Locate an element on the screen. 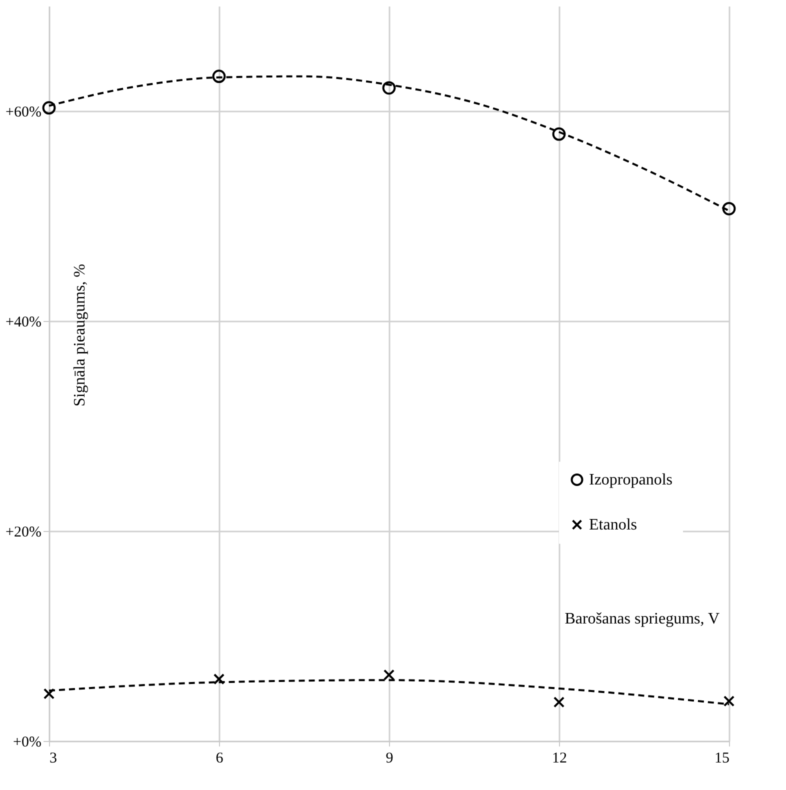 The width and height of the screenshot is (786, 790). y-tick-label: +0% is located at coordinates (27, 742).